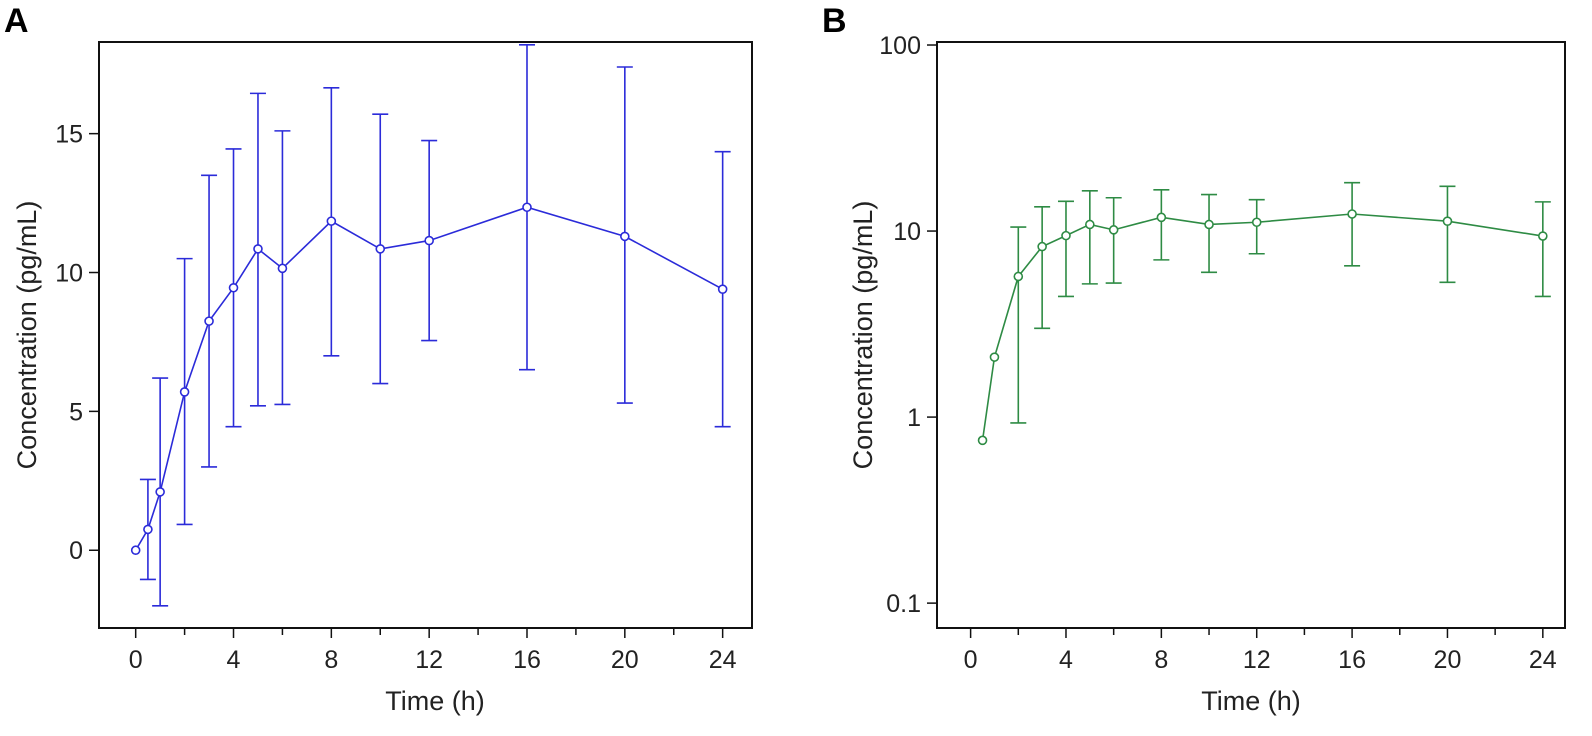 The height and width of the screenshot is (736, 1592). What do you see at coordinates (914, 418) in the screenshot?
I see `y-tick-label: 1` at bounding box center [914, 418].